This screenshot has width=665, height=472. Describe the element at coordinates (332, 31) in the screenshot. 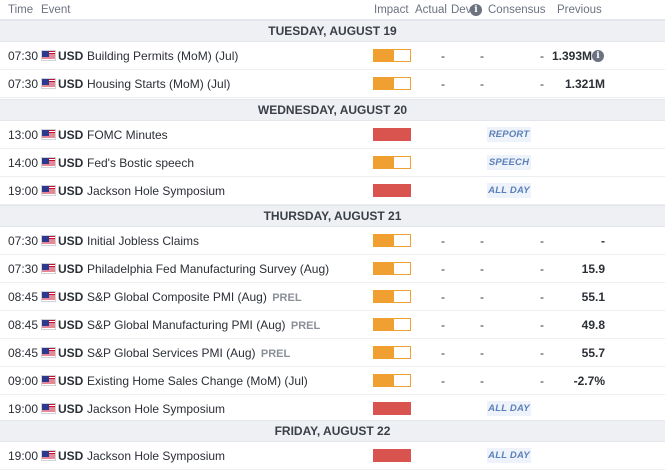

I see `day-header: TUESDAY, AUGUST 19` at that location.